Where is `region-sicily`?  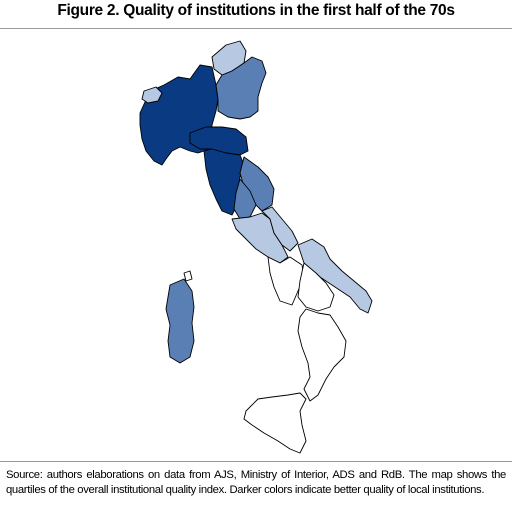
region-sicily is located at coordinates (275, 423).